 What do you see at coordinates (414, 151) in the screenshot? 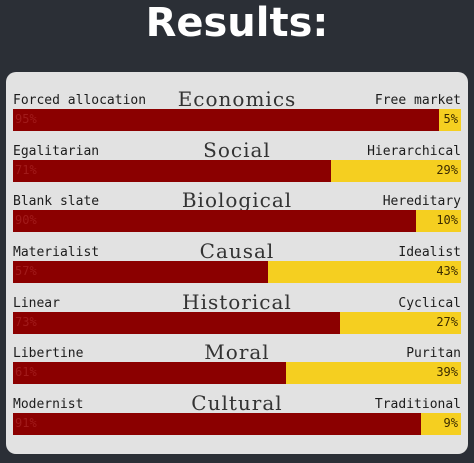
I see `right-label: Hierarchical` at bounding box center [414, 151].